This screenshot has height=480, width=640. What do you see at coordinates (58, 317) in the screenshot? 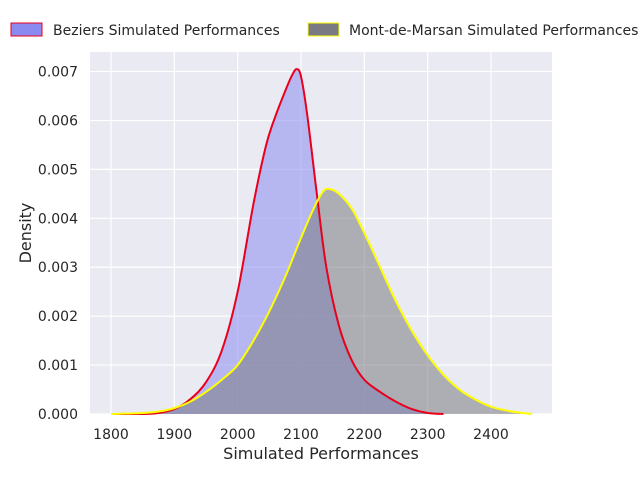
I see `y-tick-label: 0.002` at bounding box center [58, 317].